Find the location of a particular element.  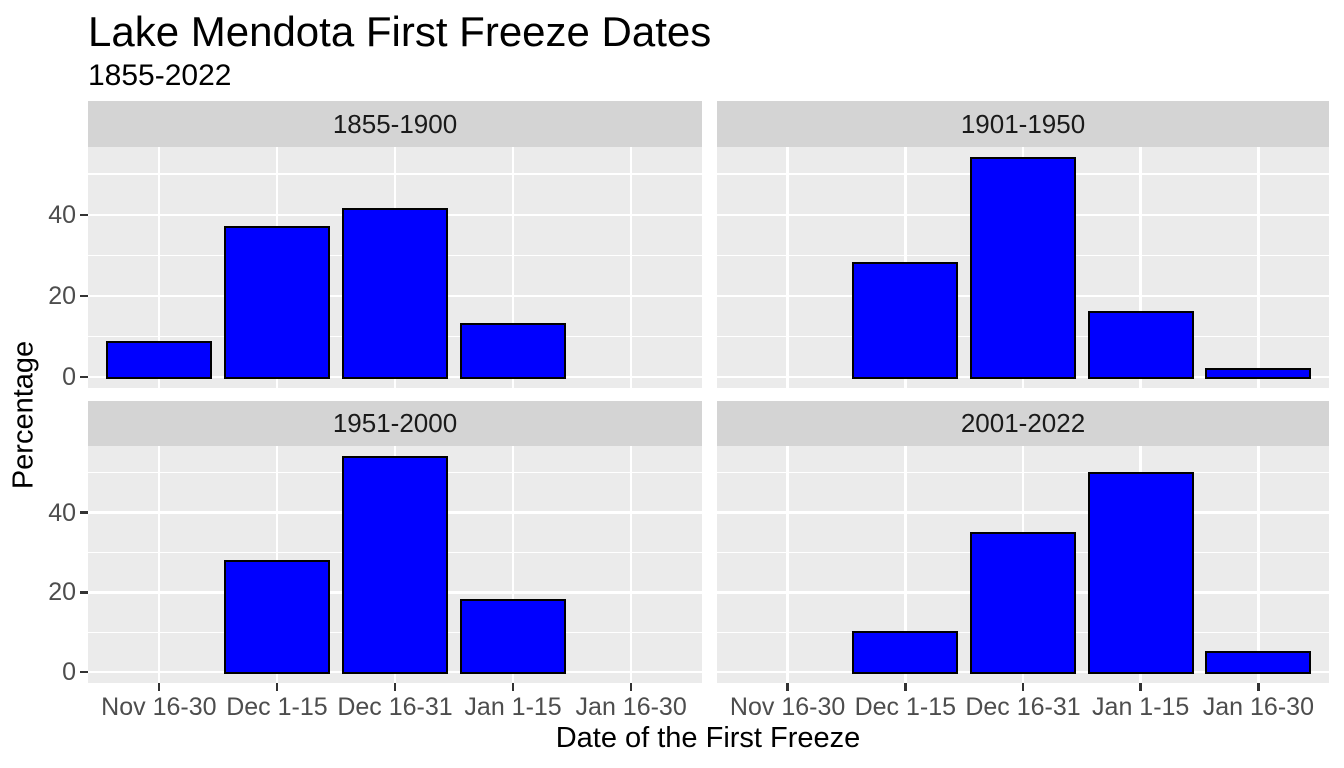

facet-strip: 1855-1900 is located at coordinates (395, 124).